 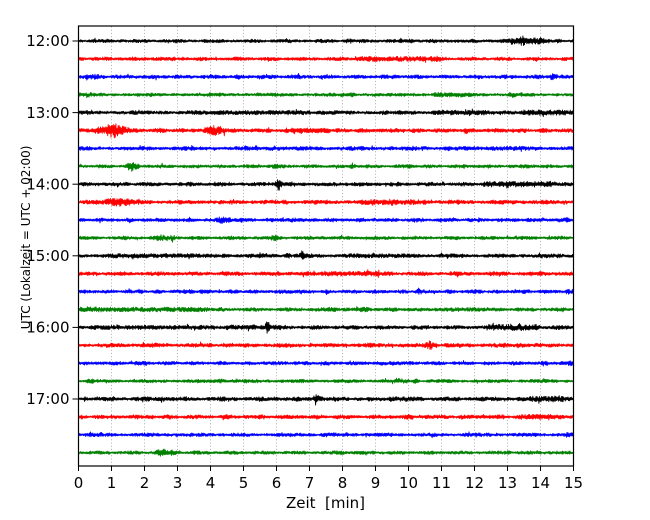 What do you see at coordinates (573, 483) in the screenshot?
I see `x-tick-label: 15` at bounding box center [573, 483].